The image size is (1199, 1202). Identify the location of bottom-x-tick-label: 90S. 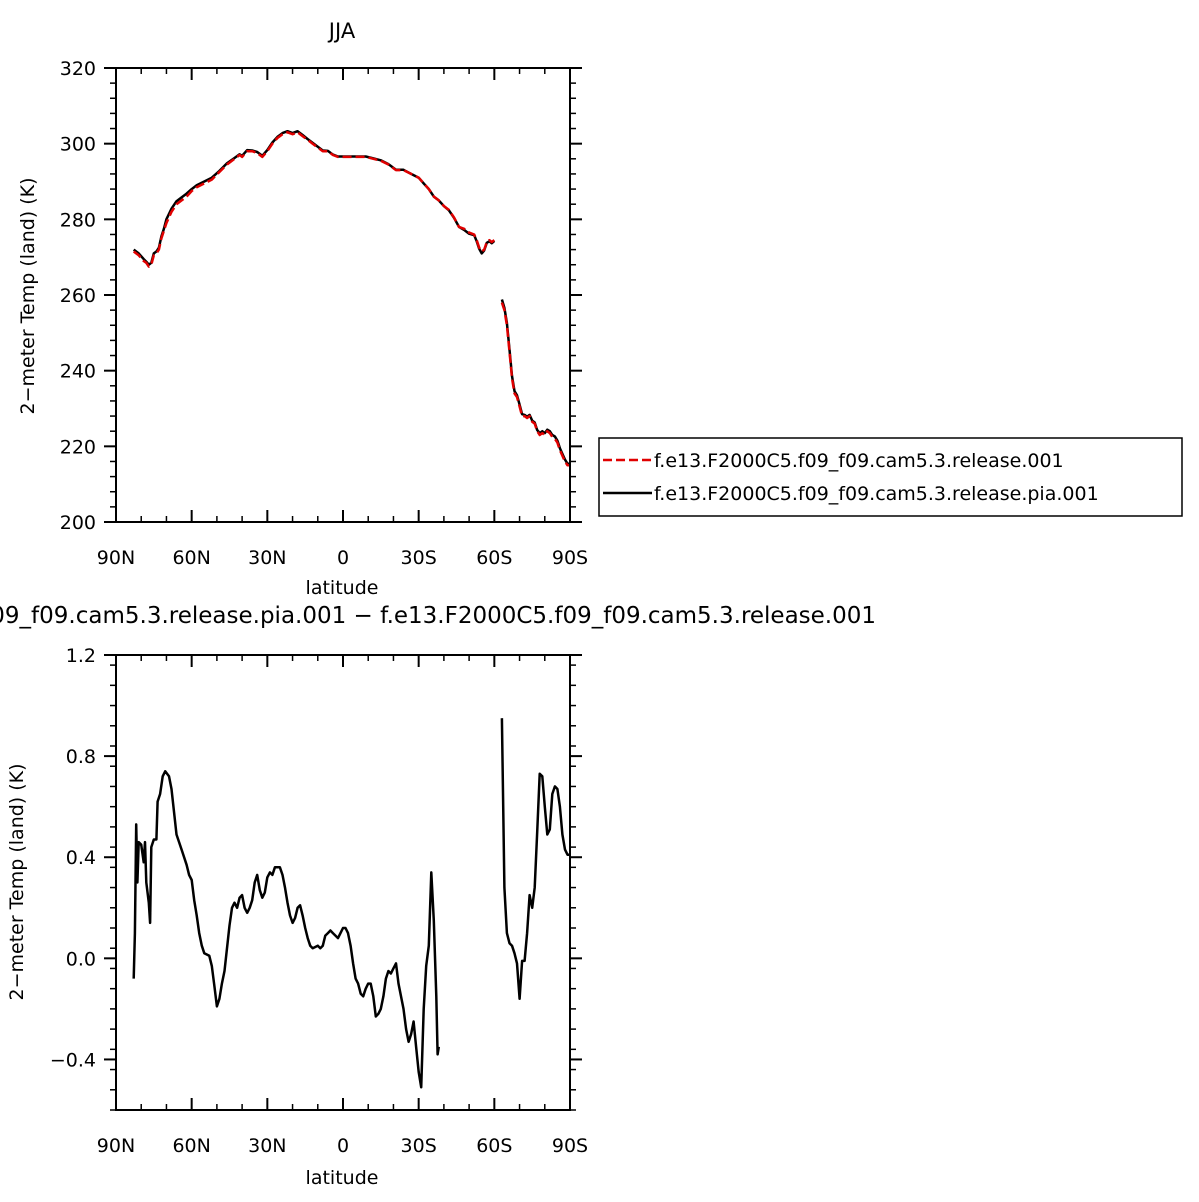
(570, 1146).